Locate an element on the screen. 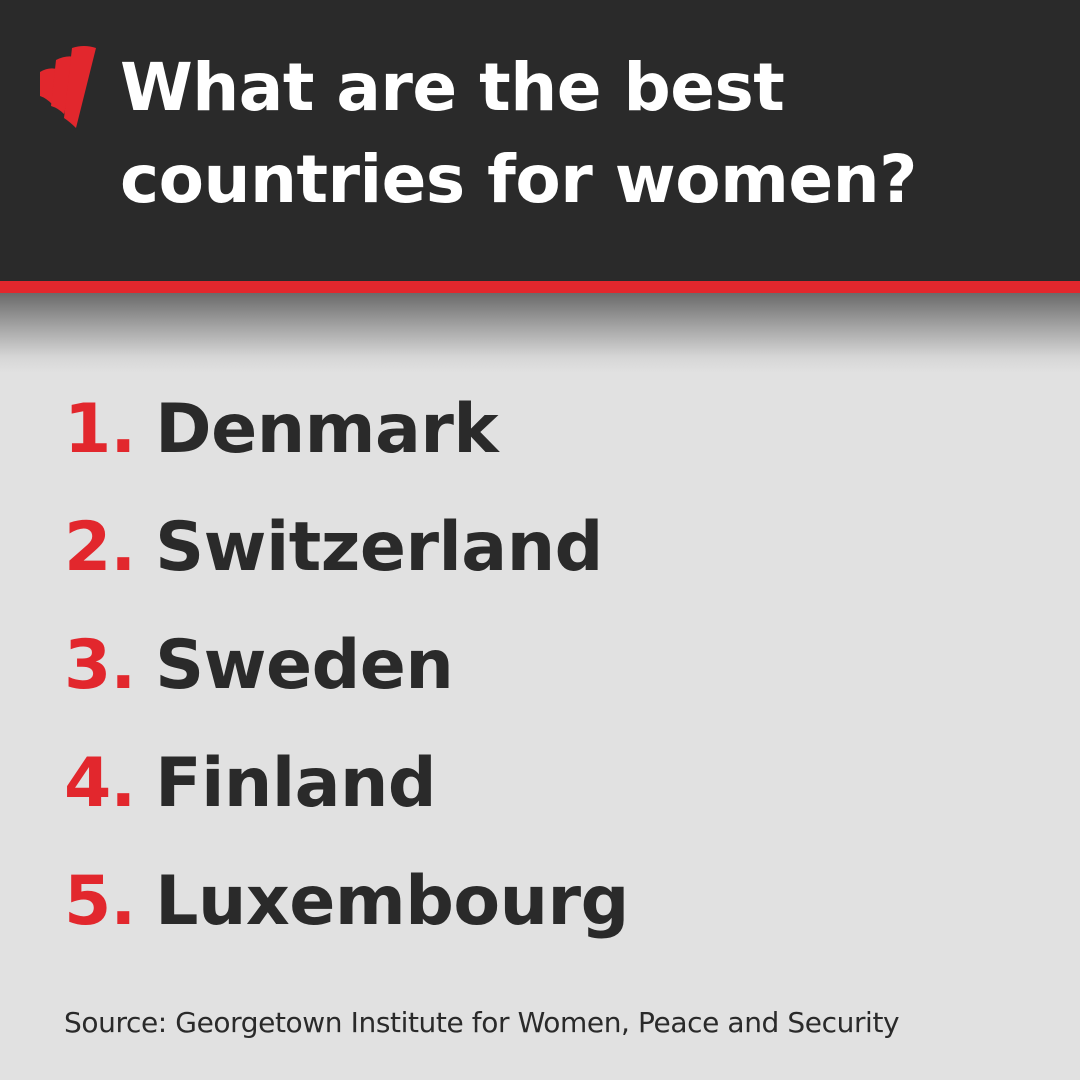 The height and width of the screenshot is (1080, 1080). country-name: Denmark is located at coordinates (327, 429).